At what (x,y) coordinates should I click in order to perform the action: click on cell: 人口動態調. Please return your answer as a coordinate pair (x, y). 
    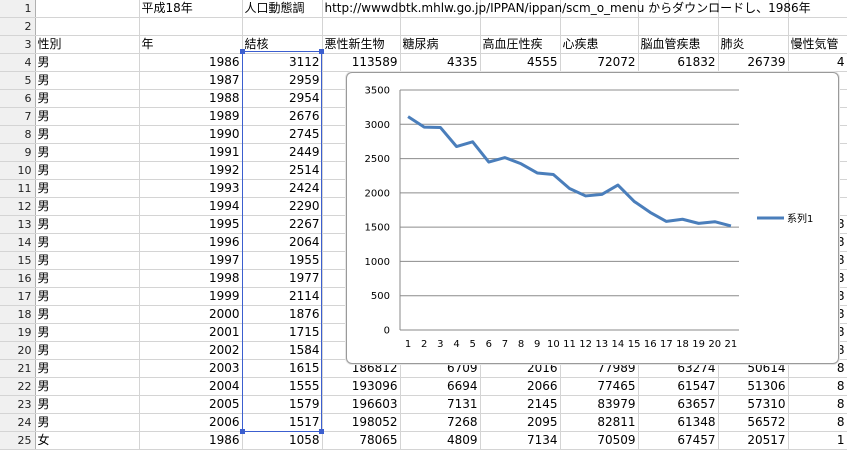
    Looking at the image, I should click on (282, 9).